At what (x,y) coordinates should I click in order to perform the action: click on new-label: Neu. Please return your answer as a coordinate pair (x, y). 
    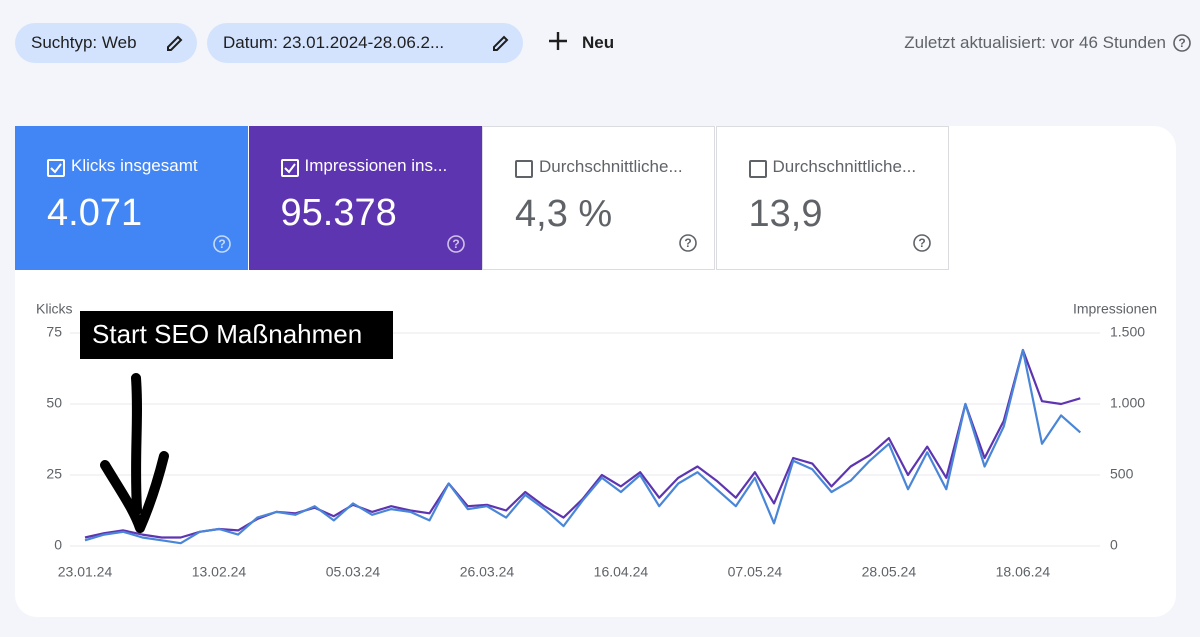
    Looking at the image, I should click on (598, 42).